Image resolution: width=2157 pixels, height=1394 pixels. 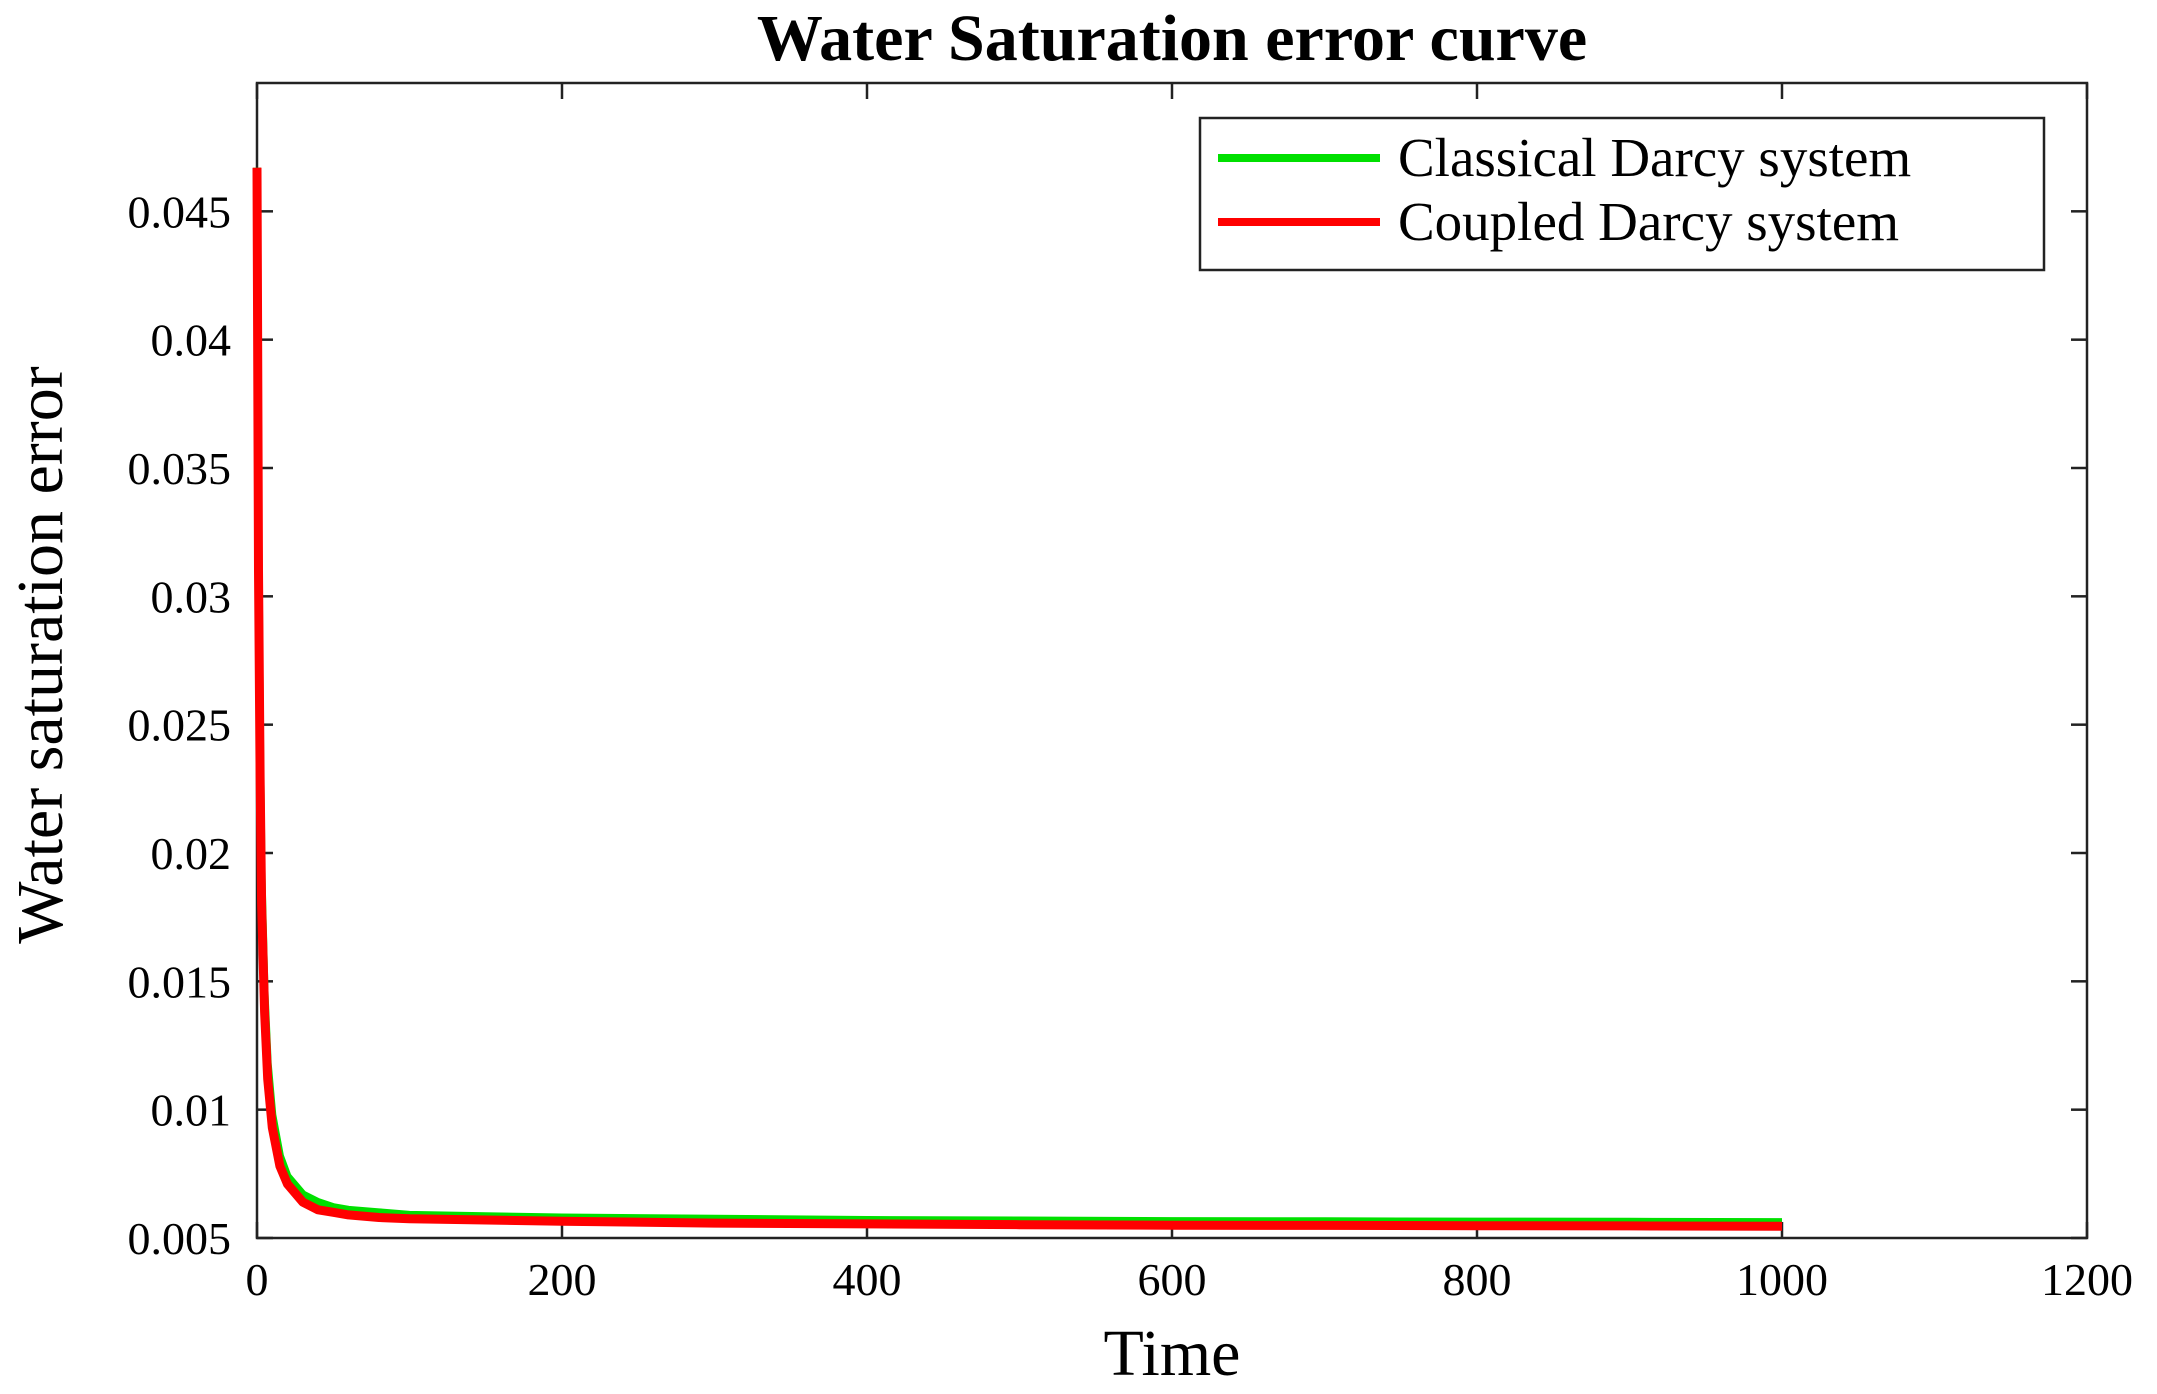 What do you see at coordinates (180, 468) in the screenshot?
I see `y-tick-label: 0.035` at bounding box center [180, 468].